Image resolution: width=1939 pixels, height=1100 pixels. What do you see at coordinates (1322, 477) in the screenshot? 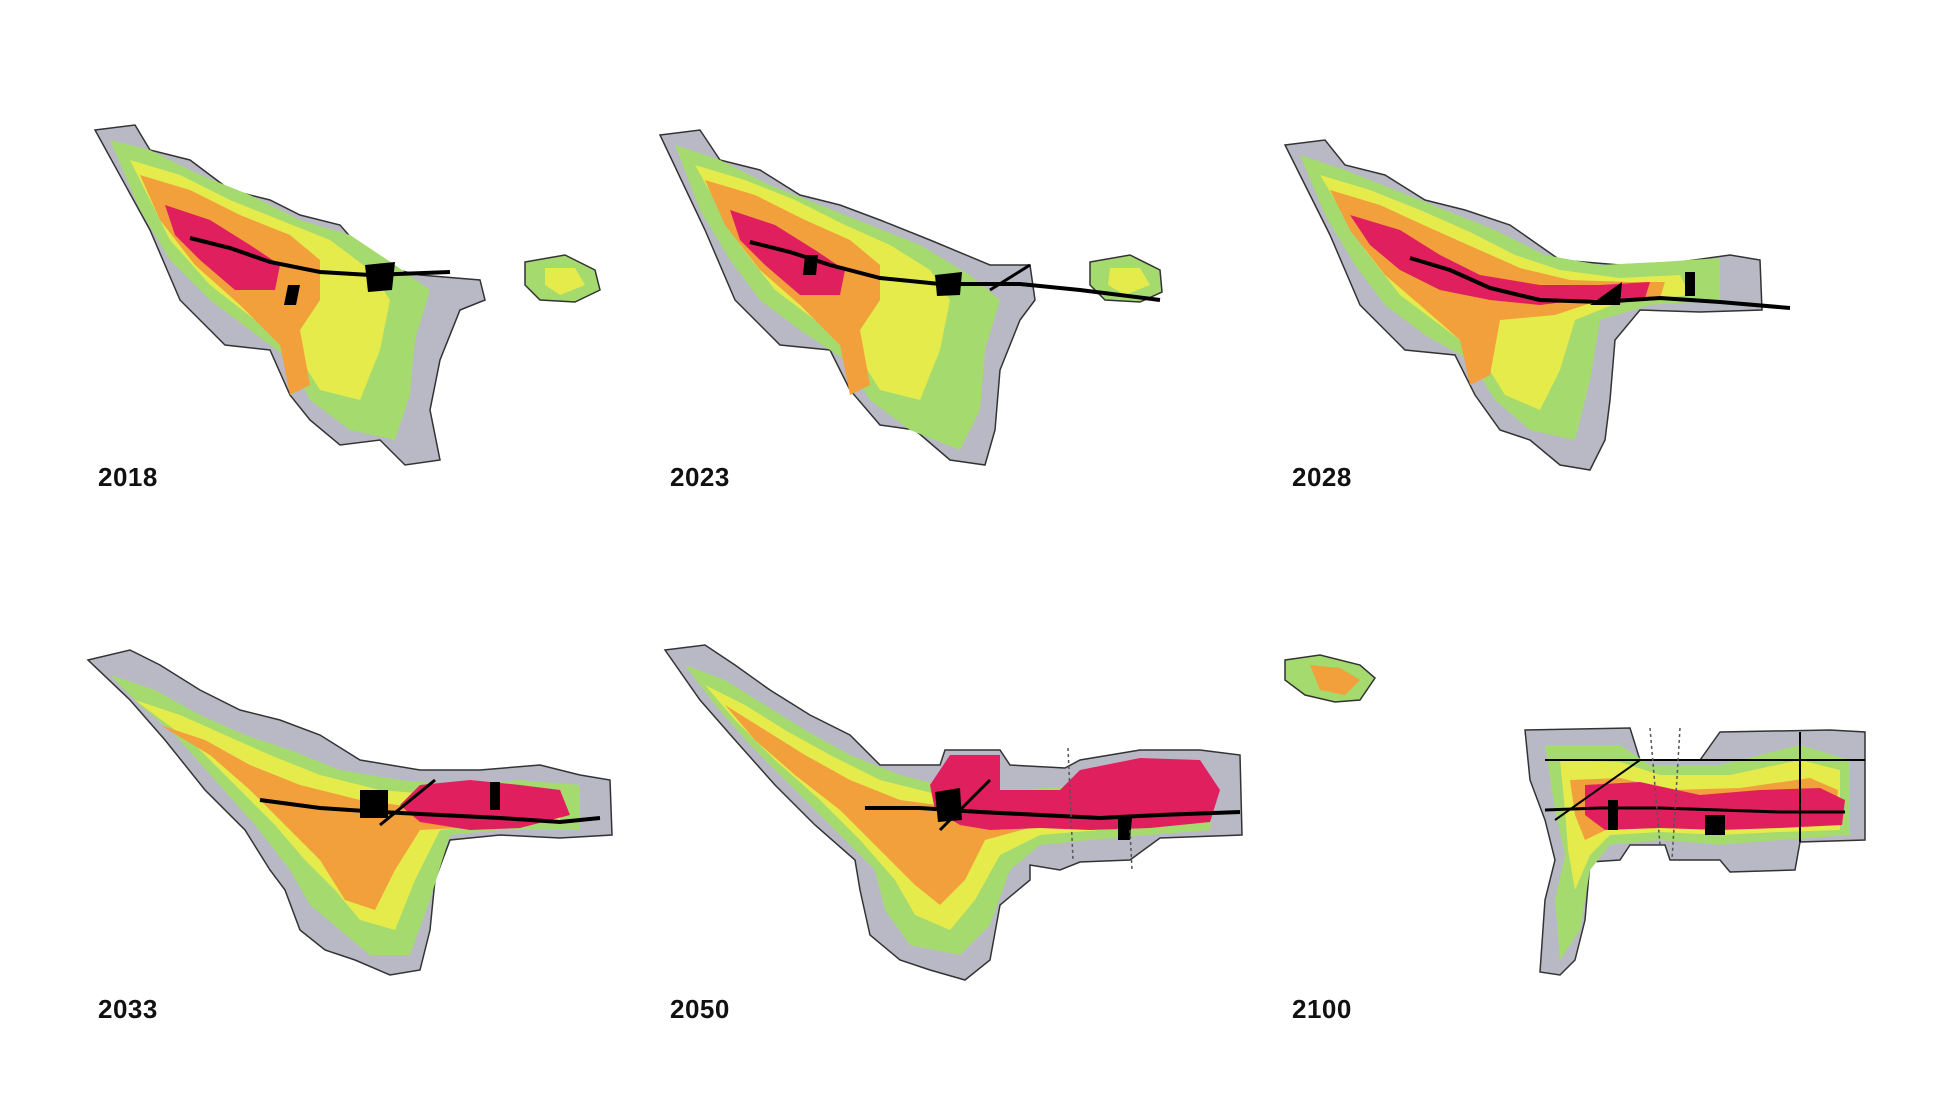
I see `year-label: 2028` at bounding box center [1322, 477].